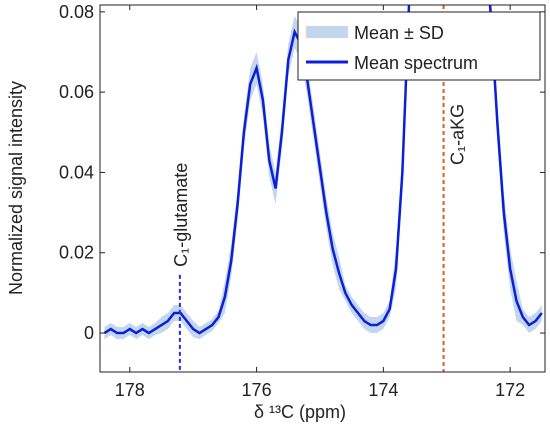 The height and width of the screenshot is (440, 550). Describe the element at coordinates (383, 390) in the screenshot. I see `x-tick-label: 174` at that location.